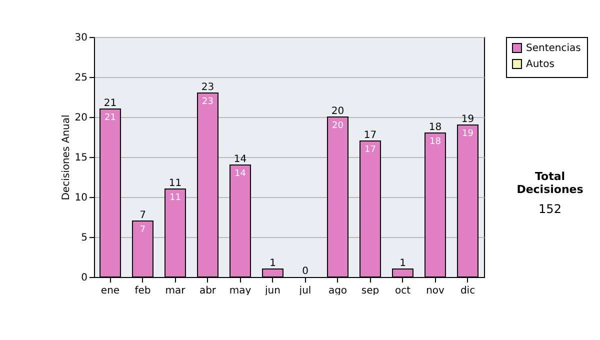 The height and width of the screenshot is (340, 600). I want to click on total-label: 17, so click(370, 135).